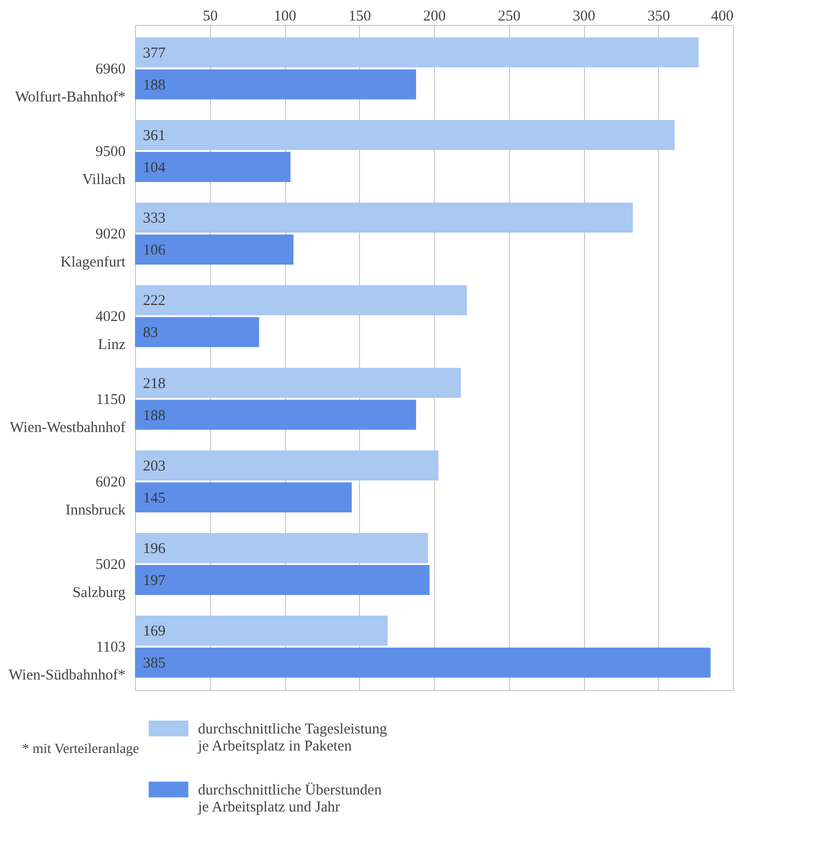 This screenshot has height=841, width=817. Describe the element at coordinates (154, 136) in the screenshot. I see `data-label: 361` at that location.